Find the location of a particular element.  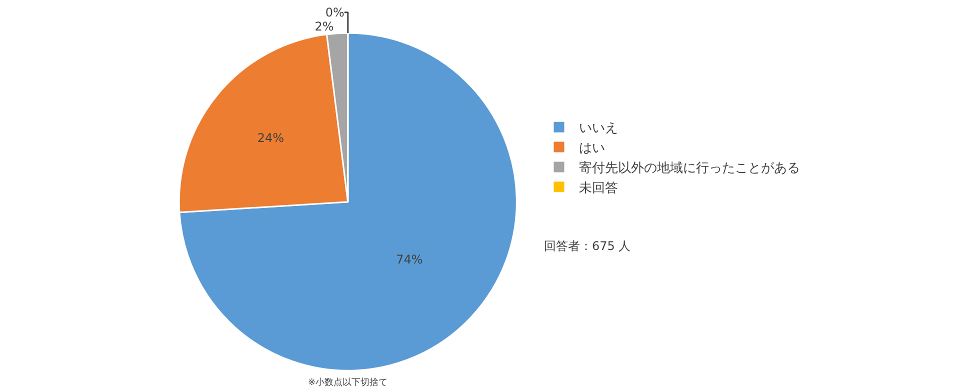

data-label: 24% is located at coordinates (270, 137).